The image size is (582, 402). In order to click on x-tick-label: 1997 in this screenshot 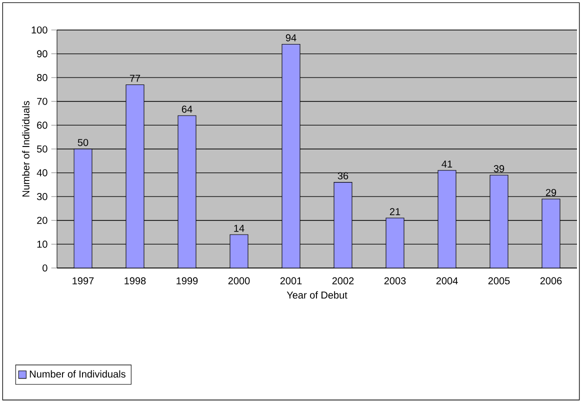, I will do `click(83, 280)`.